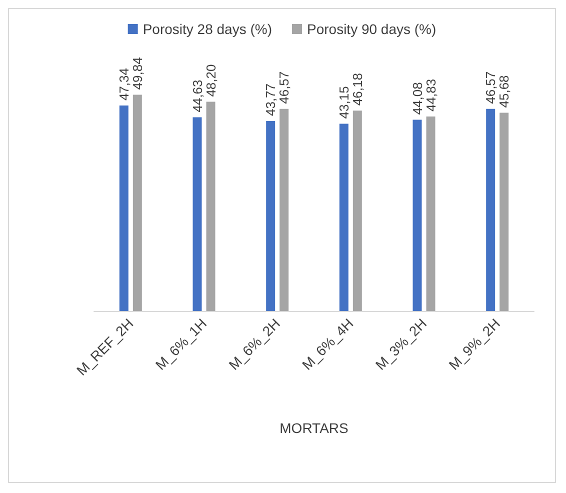 This screenshot has height=493, width=566. What do you see at coordinates (197, 96) in the screenshot?
I see `data-label: 44,63` at bounding box center [197, 96].